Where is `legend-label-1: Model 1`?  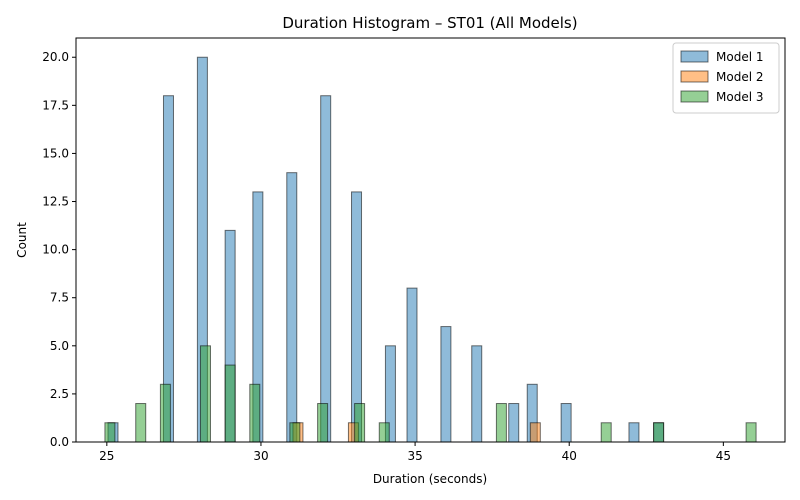
legend-label-1: Model 1 is located at coordinates (739, 57).